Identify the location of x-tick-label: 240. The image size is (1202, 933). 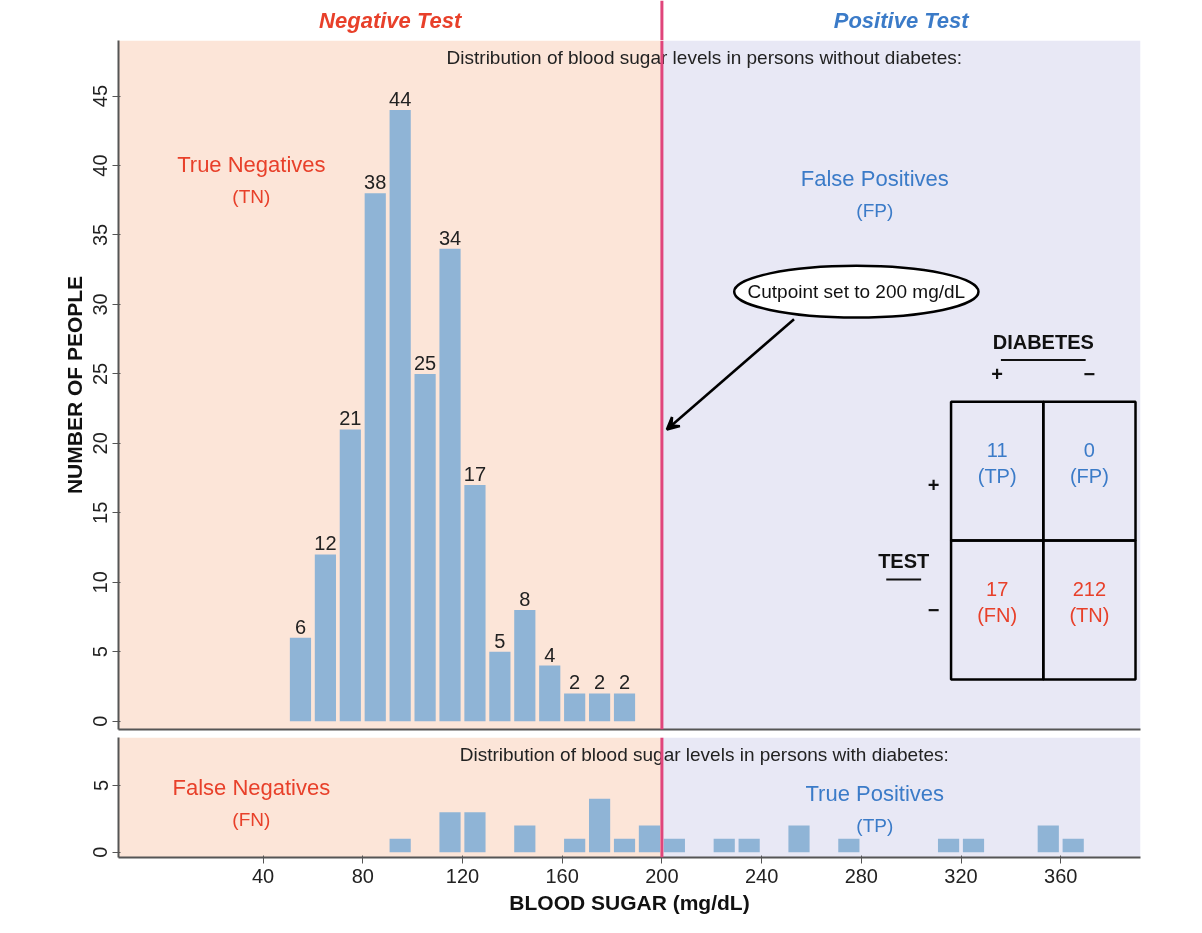
(761, 875).